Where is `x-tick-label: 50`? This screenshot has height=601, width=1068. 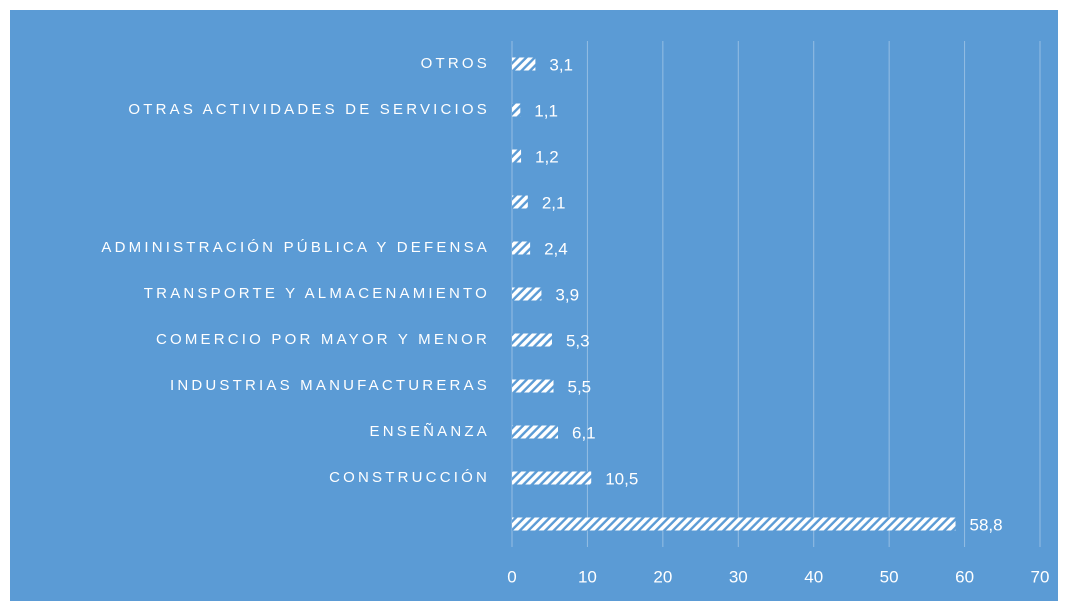
x-tick-label: 50 is located at coordinates (889, 576).